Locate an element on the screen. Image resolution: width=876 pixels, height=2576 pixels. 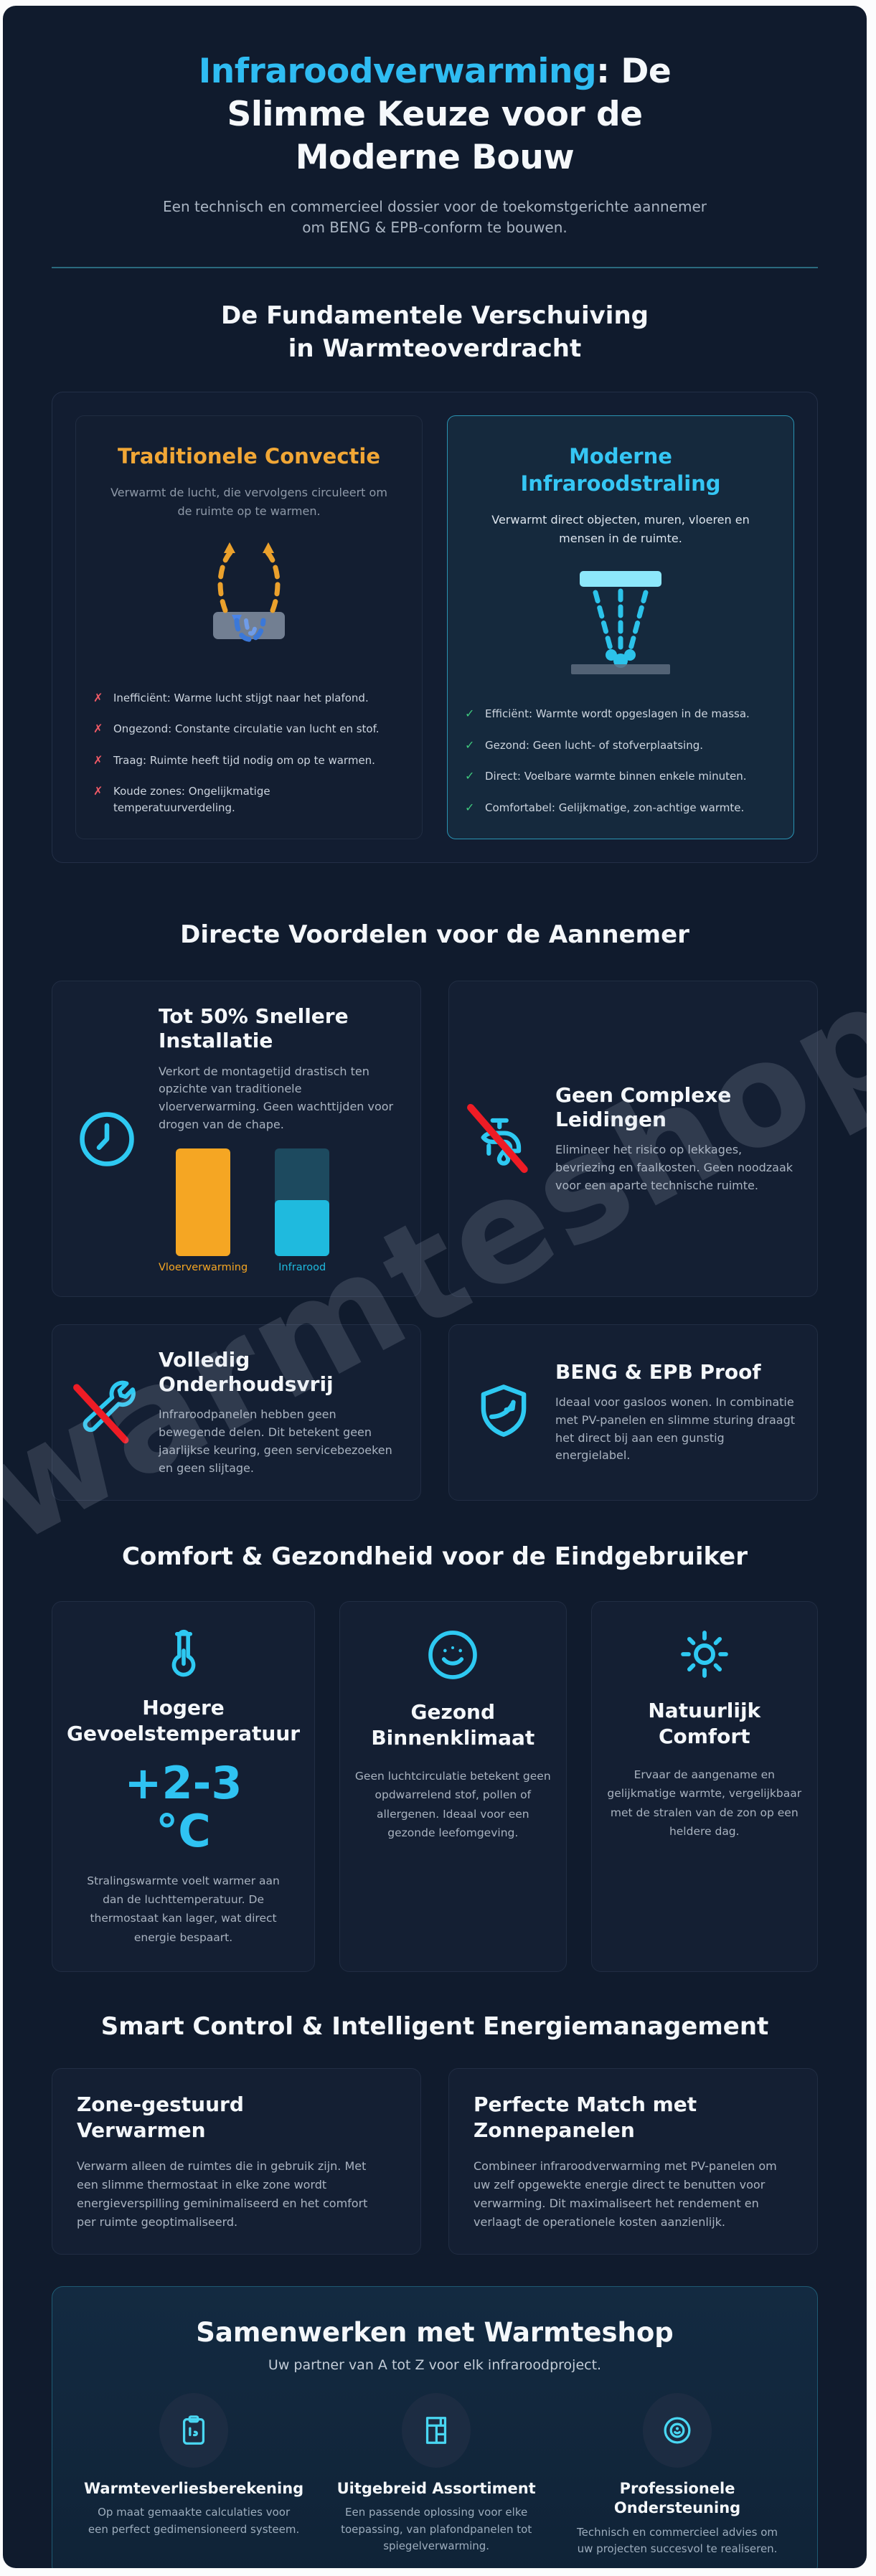
comfort-title: Gezond Binnenklimaat is located at coordinates (453, 1725).